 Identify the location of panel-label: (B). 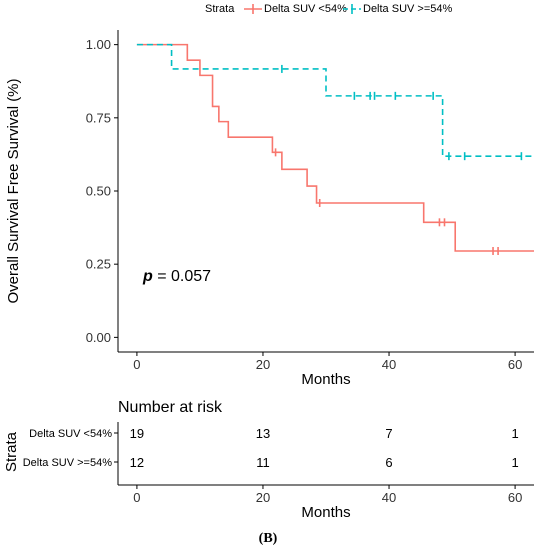
(268, 538).